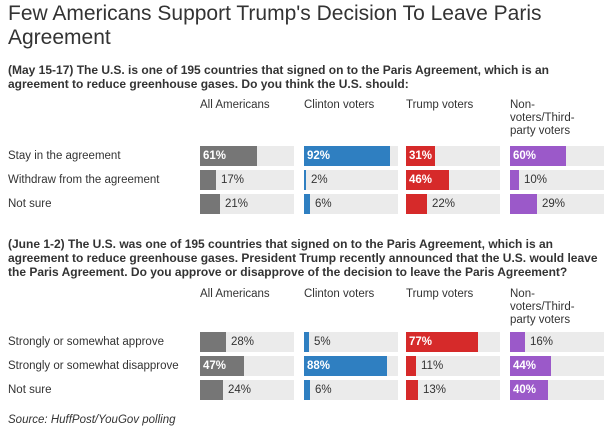  I want to click on data-label: 28%, so click(243, 342).